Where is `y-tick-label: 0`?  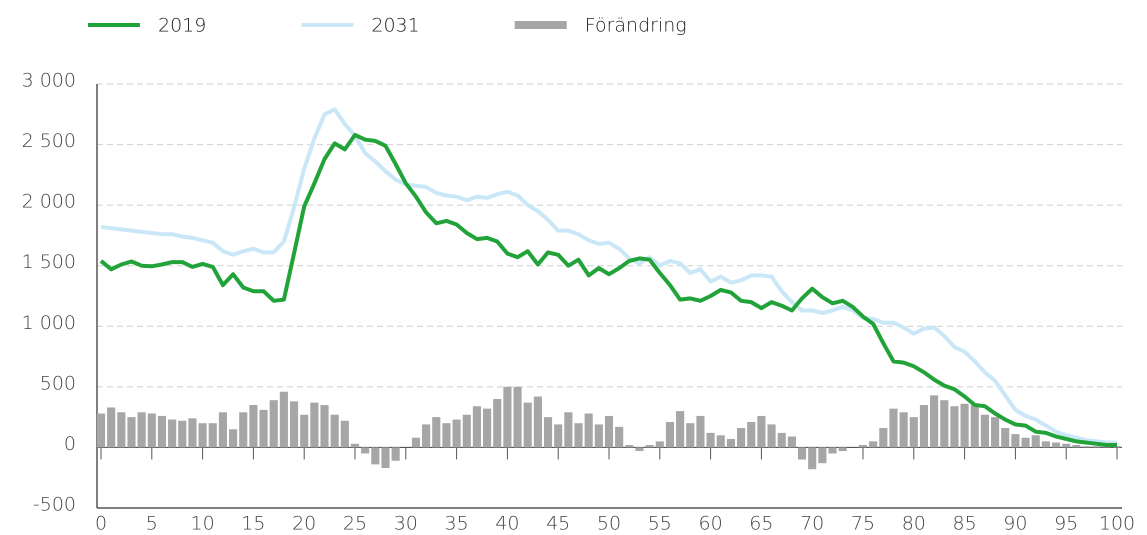 y-tick-label: 0 is located at coordinates (70, 444).